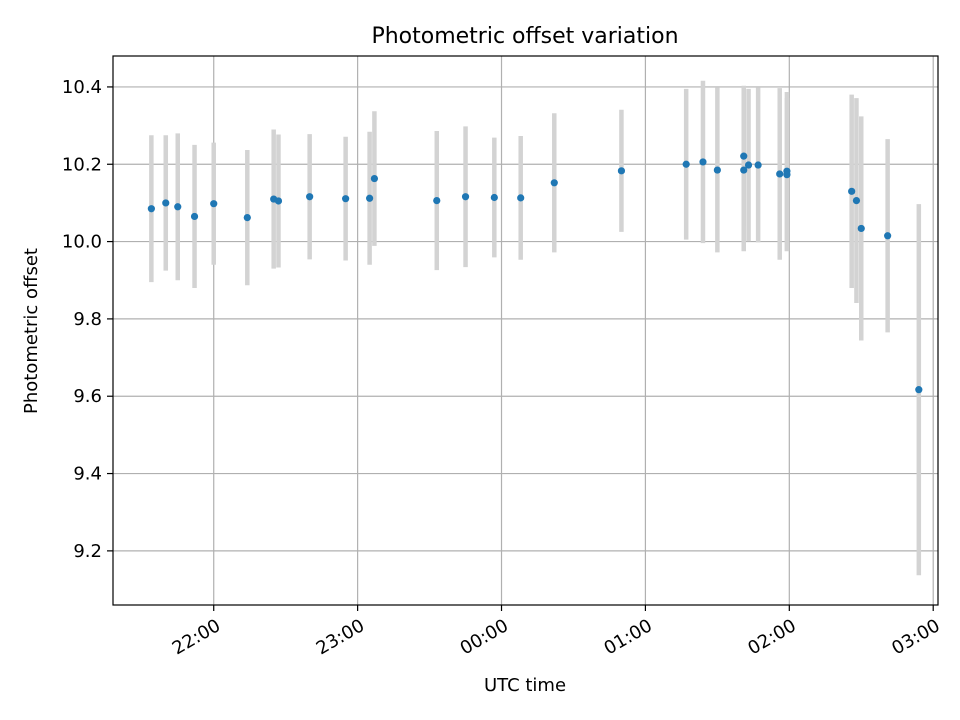  I want to click on y-tick-label: 9.4, so click(87, 474).